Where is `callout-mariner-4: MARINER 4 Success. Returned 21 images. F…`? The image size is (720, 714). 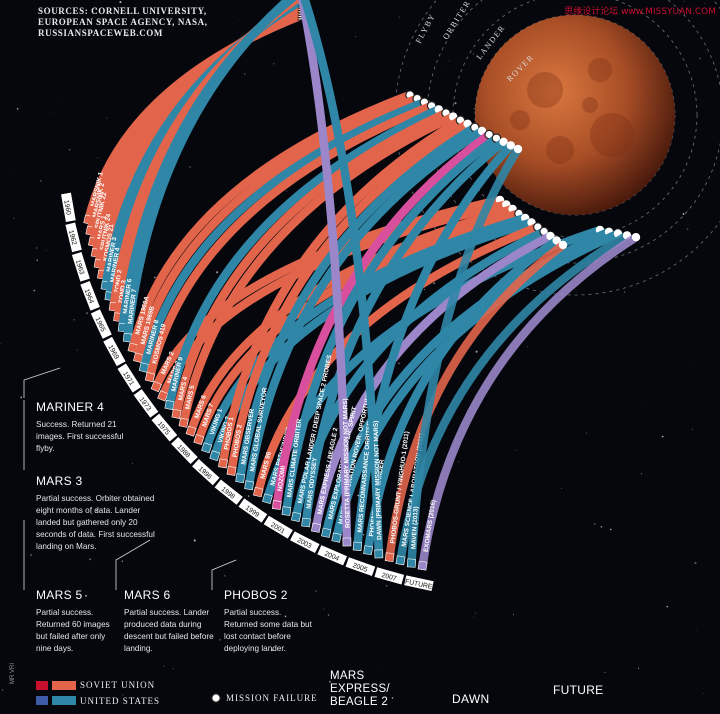 callout-mariner-4: MARINER 4 Success. Returned 21 images. F… is located at coordinates (80, 427).